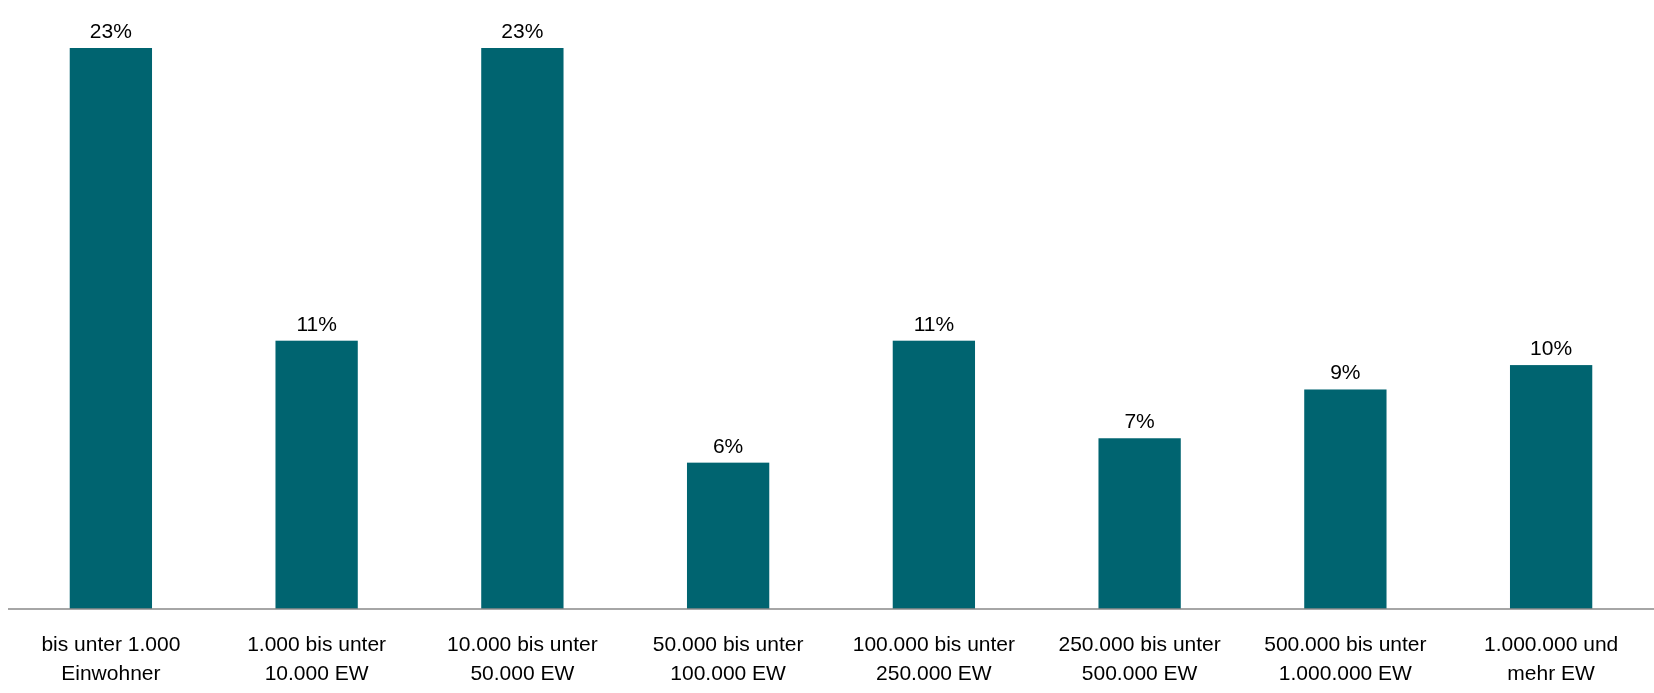 The width and height of the screenshot is (1654, 693). I want to click on x-tick-label: 50.000 bis unter 100.000 EW, so click(728, 658).